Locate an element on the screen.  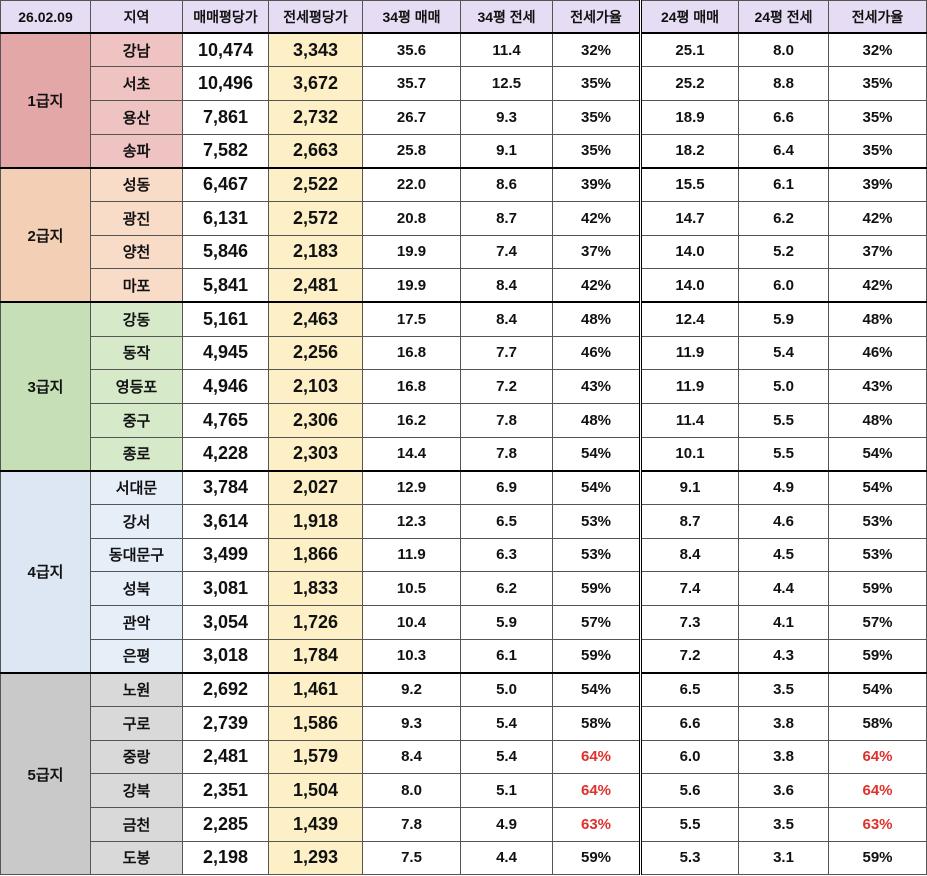
region-cell: 용산 is located at coordinates (136, 117).